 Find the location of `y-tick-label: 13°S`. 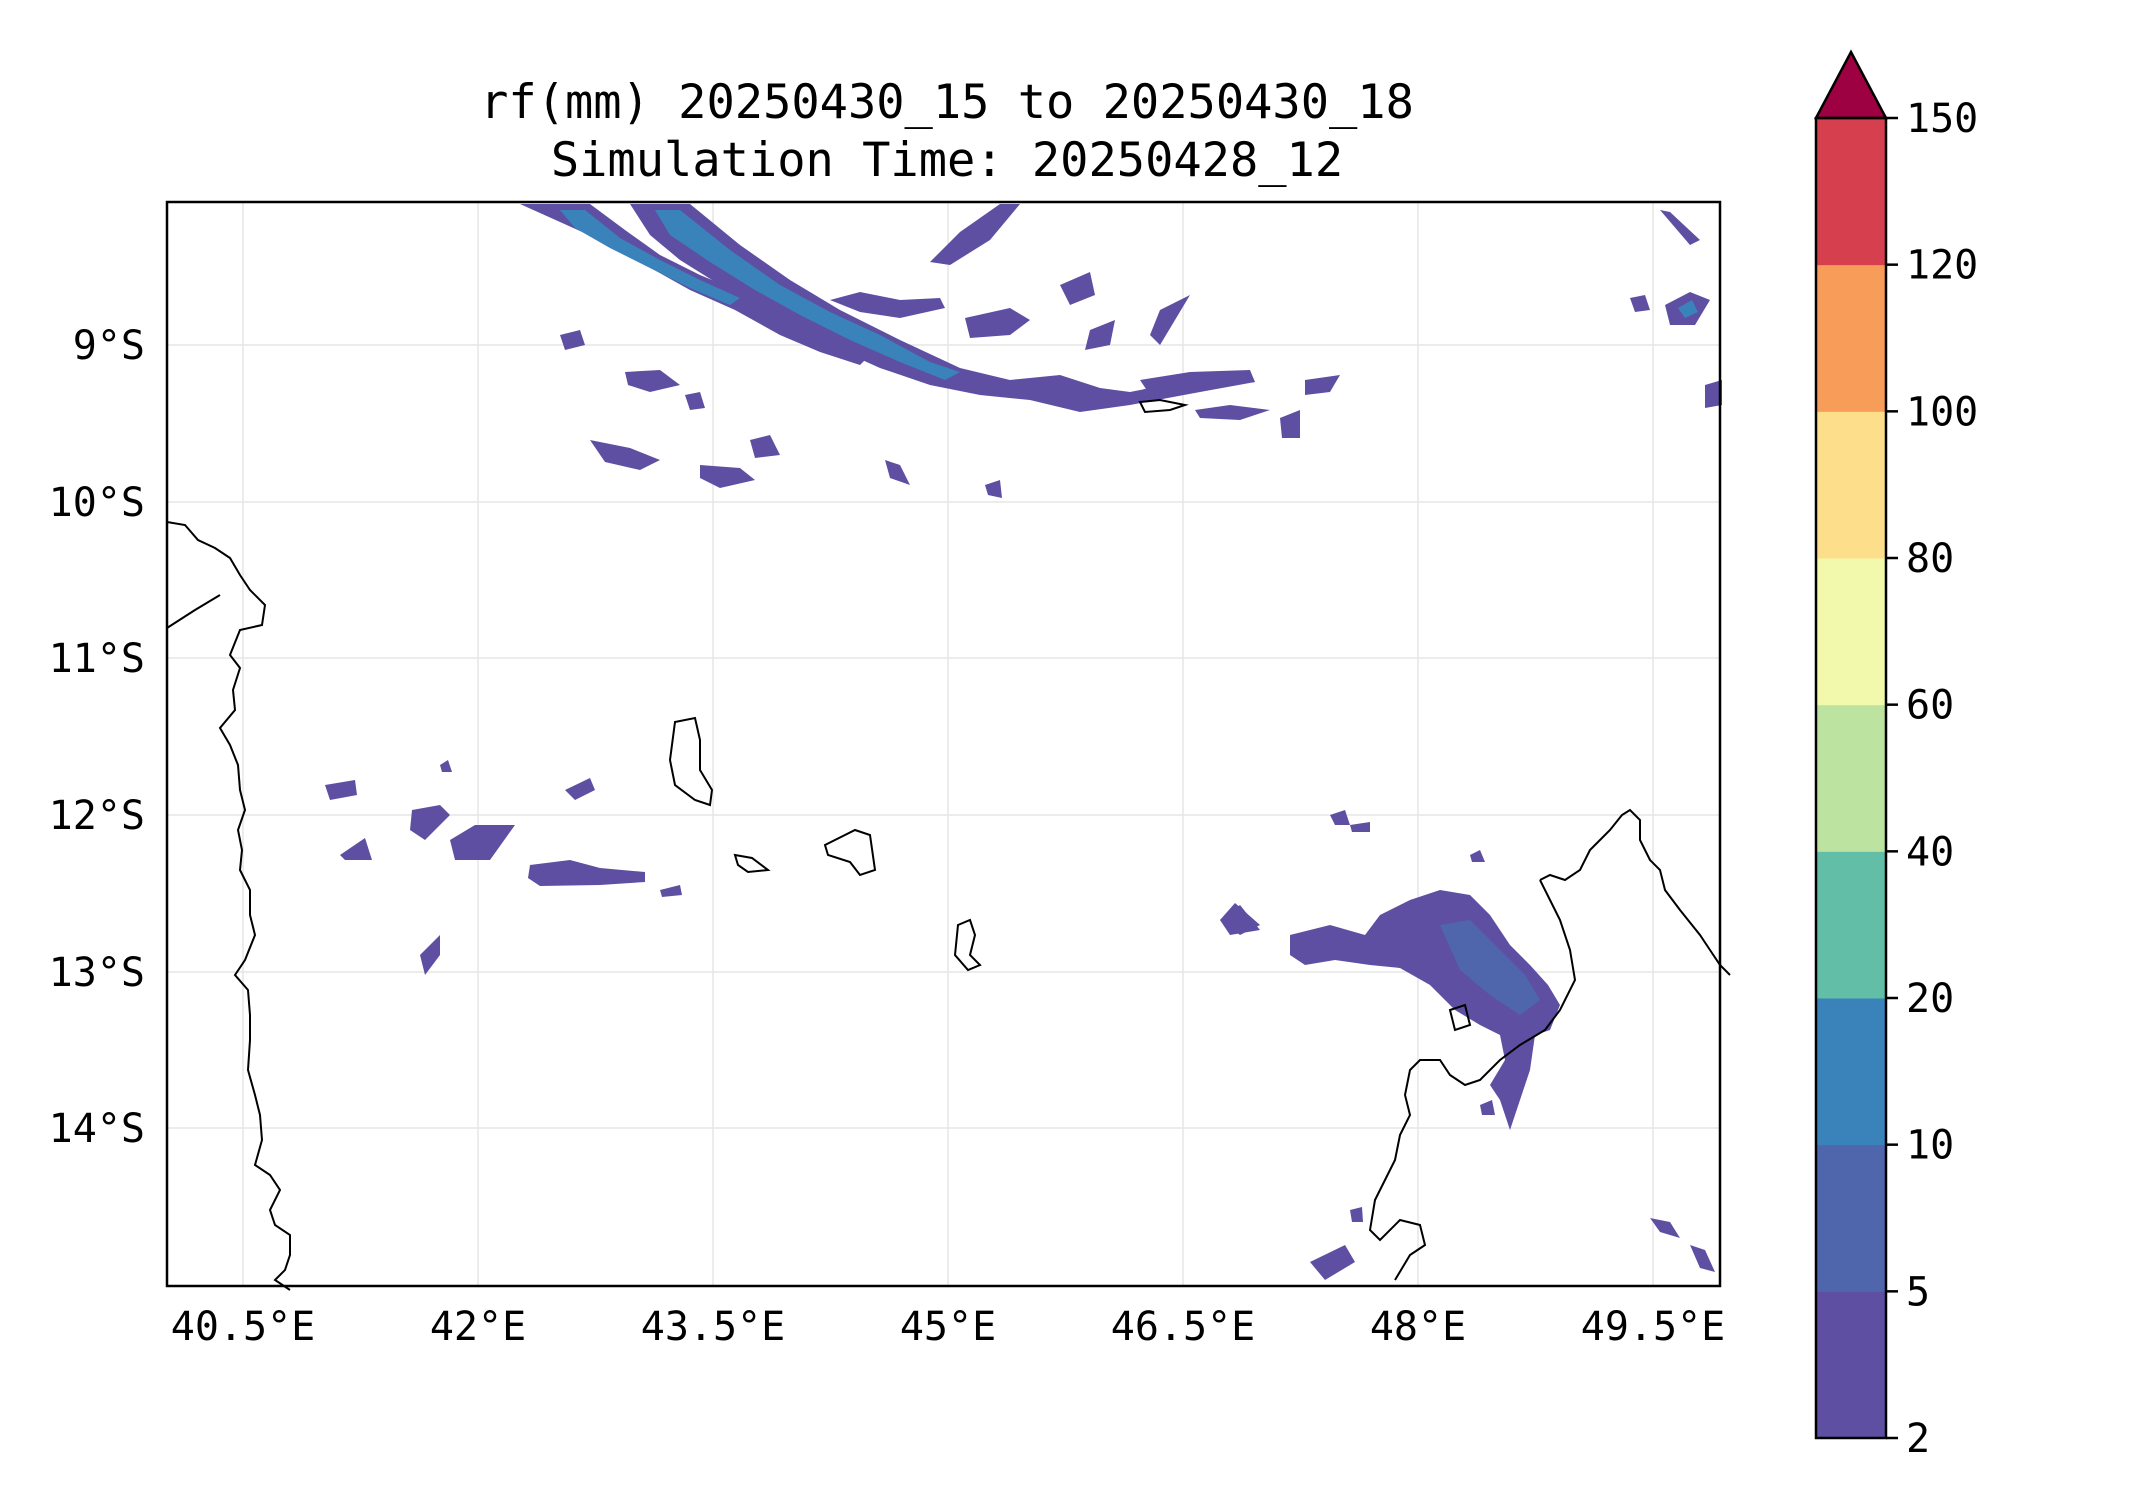

y-tick-label: 13°S is located at coordinates (97, 973).